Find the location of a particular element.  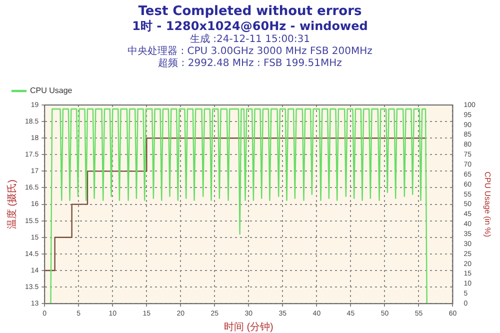

legend-label: CPU Usage is located at coordinates (51, 91).